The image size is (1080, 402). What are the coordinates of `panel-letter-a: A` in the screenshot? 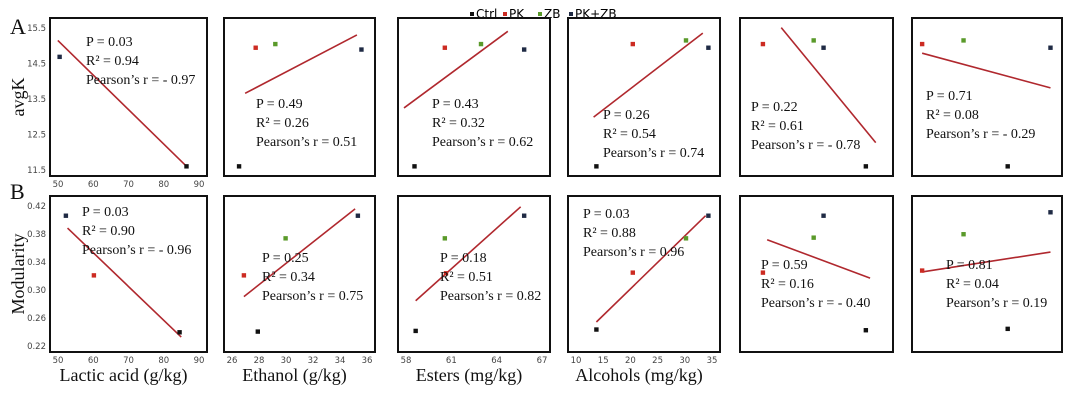 It's located at (18, 26).